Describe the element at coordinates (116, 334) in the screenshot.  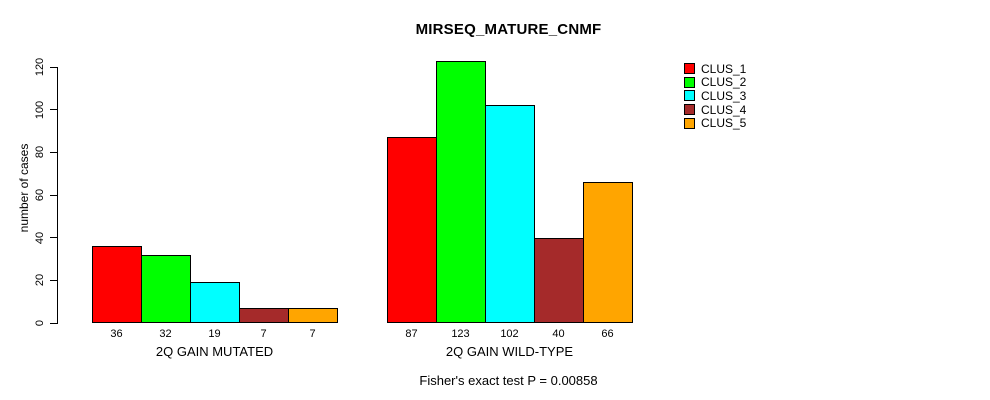
I see `bar-value-label: 36` at that location.